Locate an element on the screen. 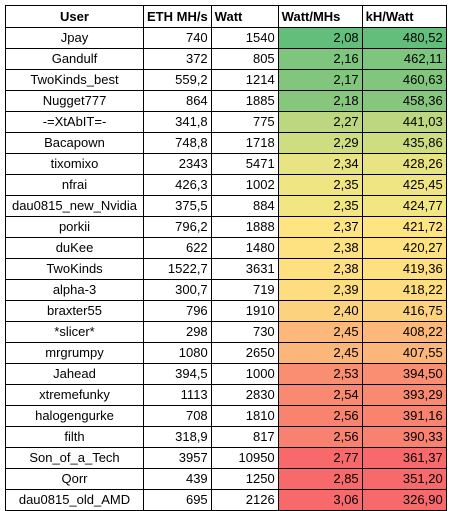 The height and width of the screenshot is (511, 451). table-row: Gandulf 372 805 2,16 462,11 is located at coordinates (226, 59).